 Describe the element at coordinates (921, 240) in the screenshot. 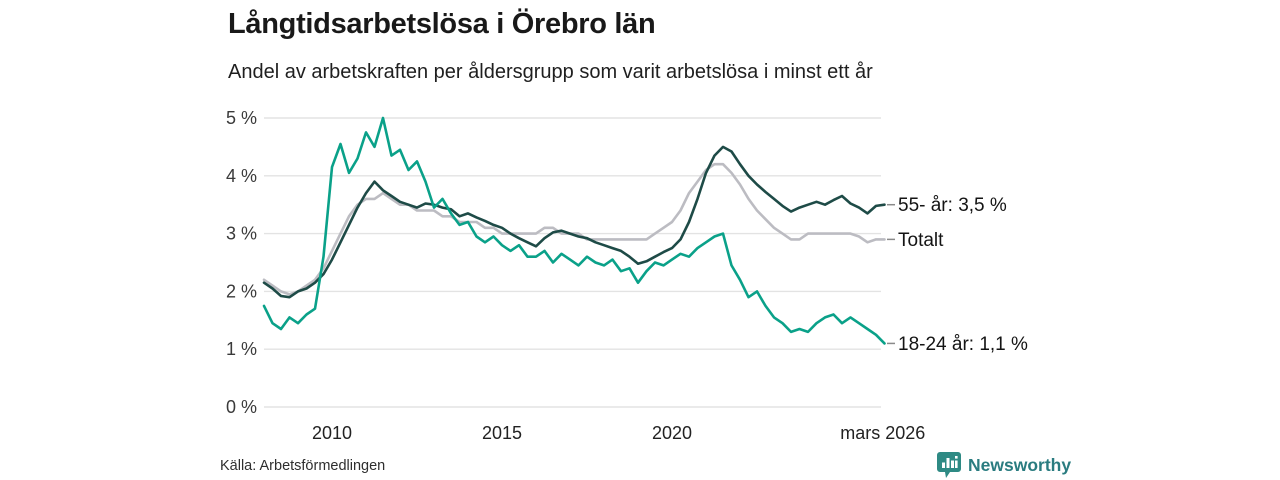

I see `series-label-totalt: Totalt` at that location.